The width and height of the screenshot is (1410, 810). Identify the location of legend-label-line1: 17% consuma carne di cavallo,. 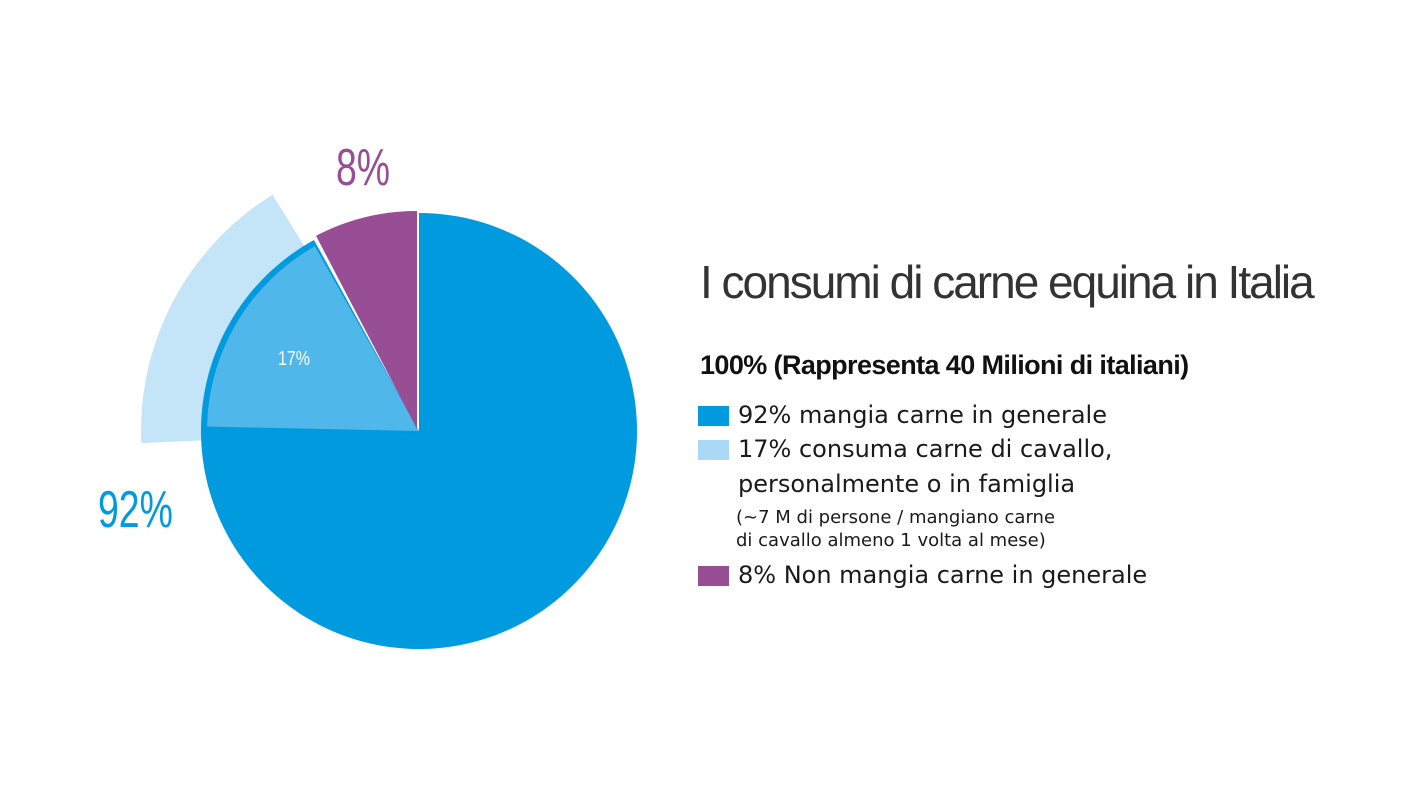
(925, 449).